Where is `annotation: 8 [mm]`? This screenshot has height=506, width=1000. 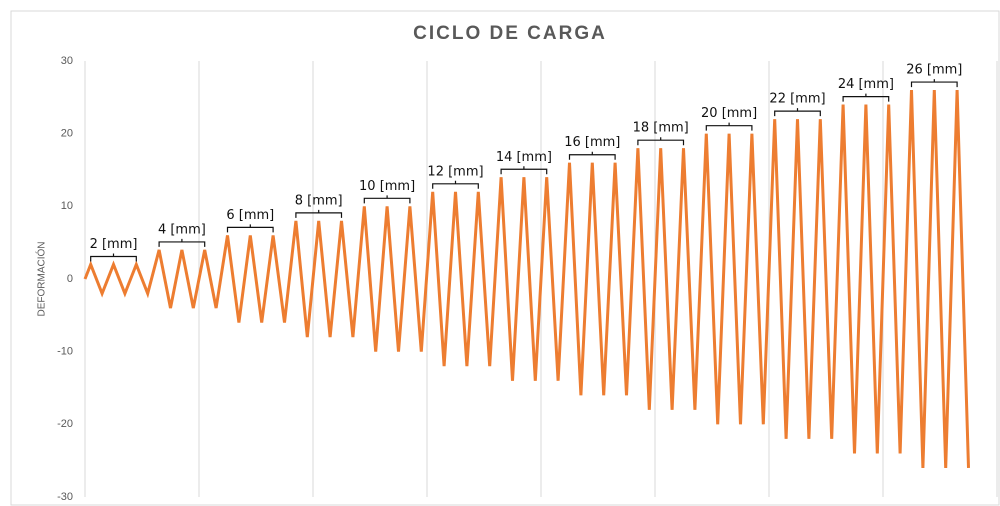
annotation: 8 [mm] is located at coordinates (319, 200).